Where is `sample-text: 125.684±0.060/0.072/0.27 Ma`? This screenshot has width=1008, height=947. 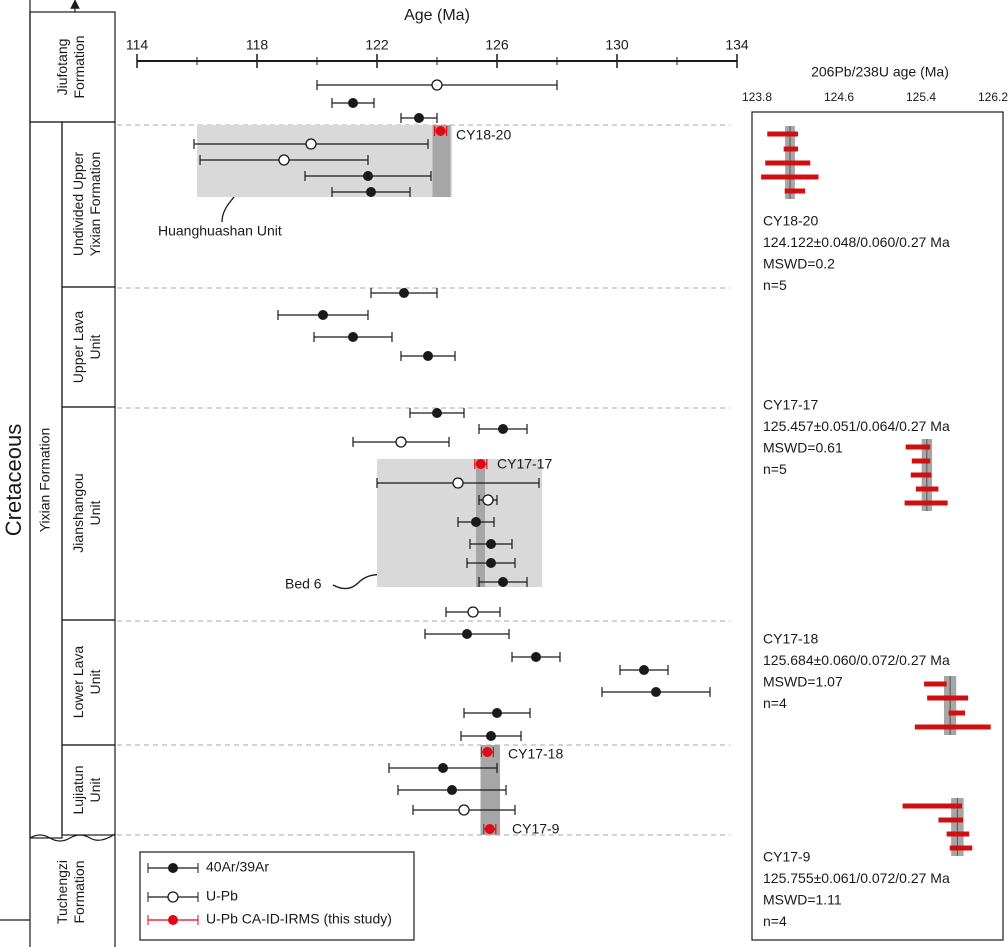 sample-text: 125.684±0.060/0.072/0.27 Ma is located at coordinates (856, 660).